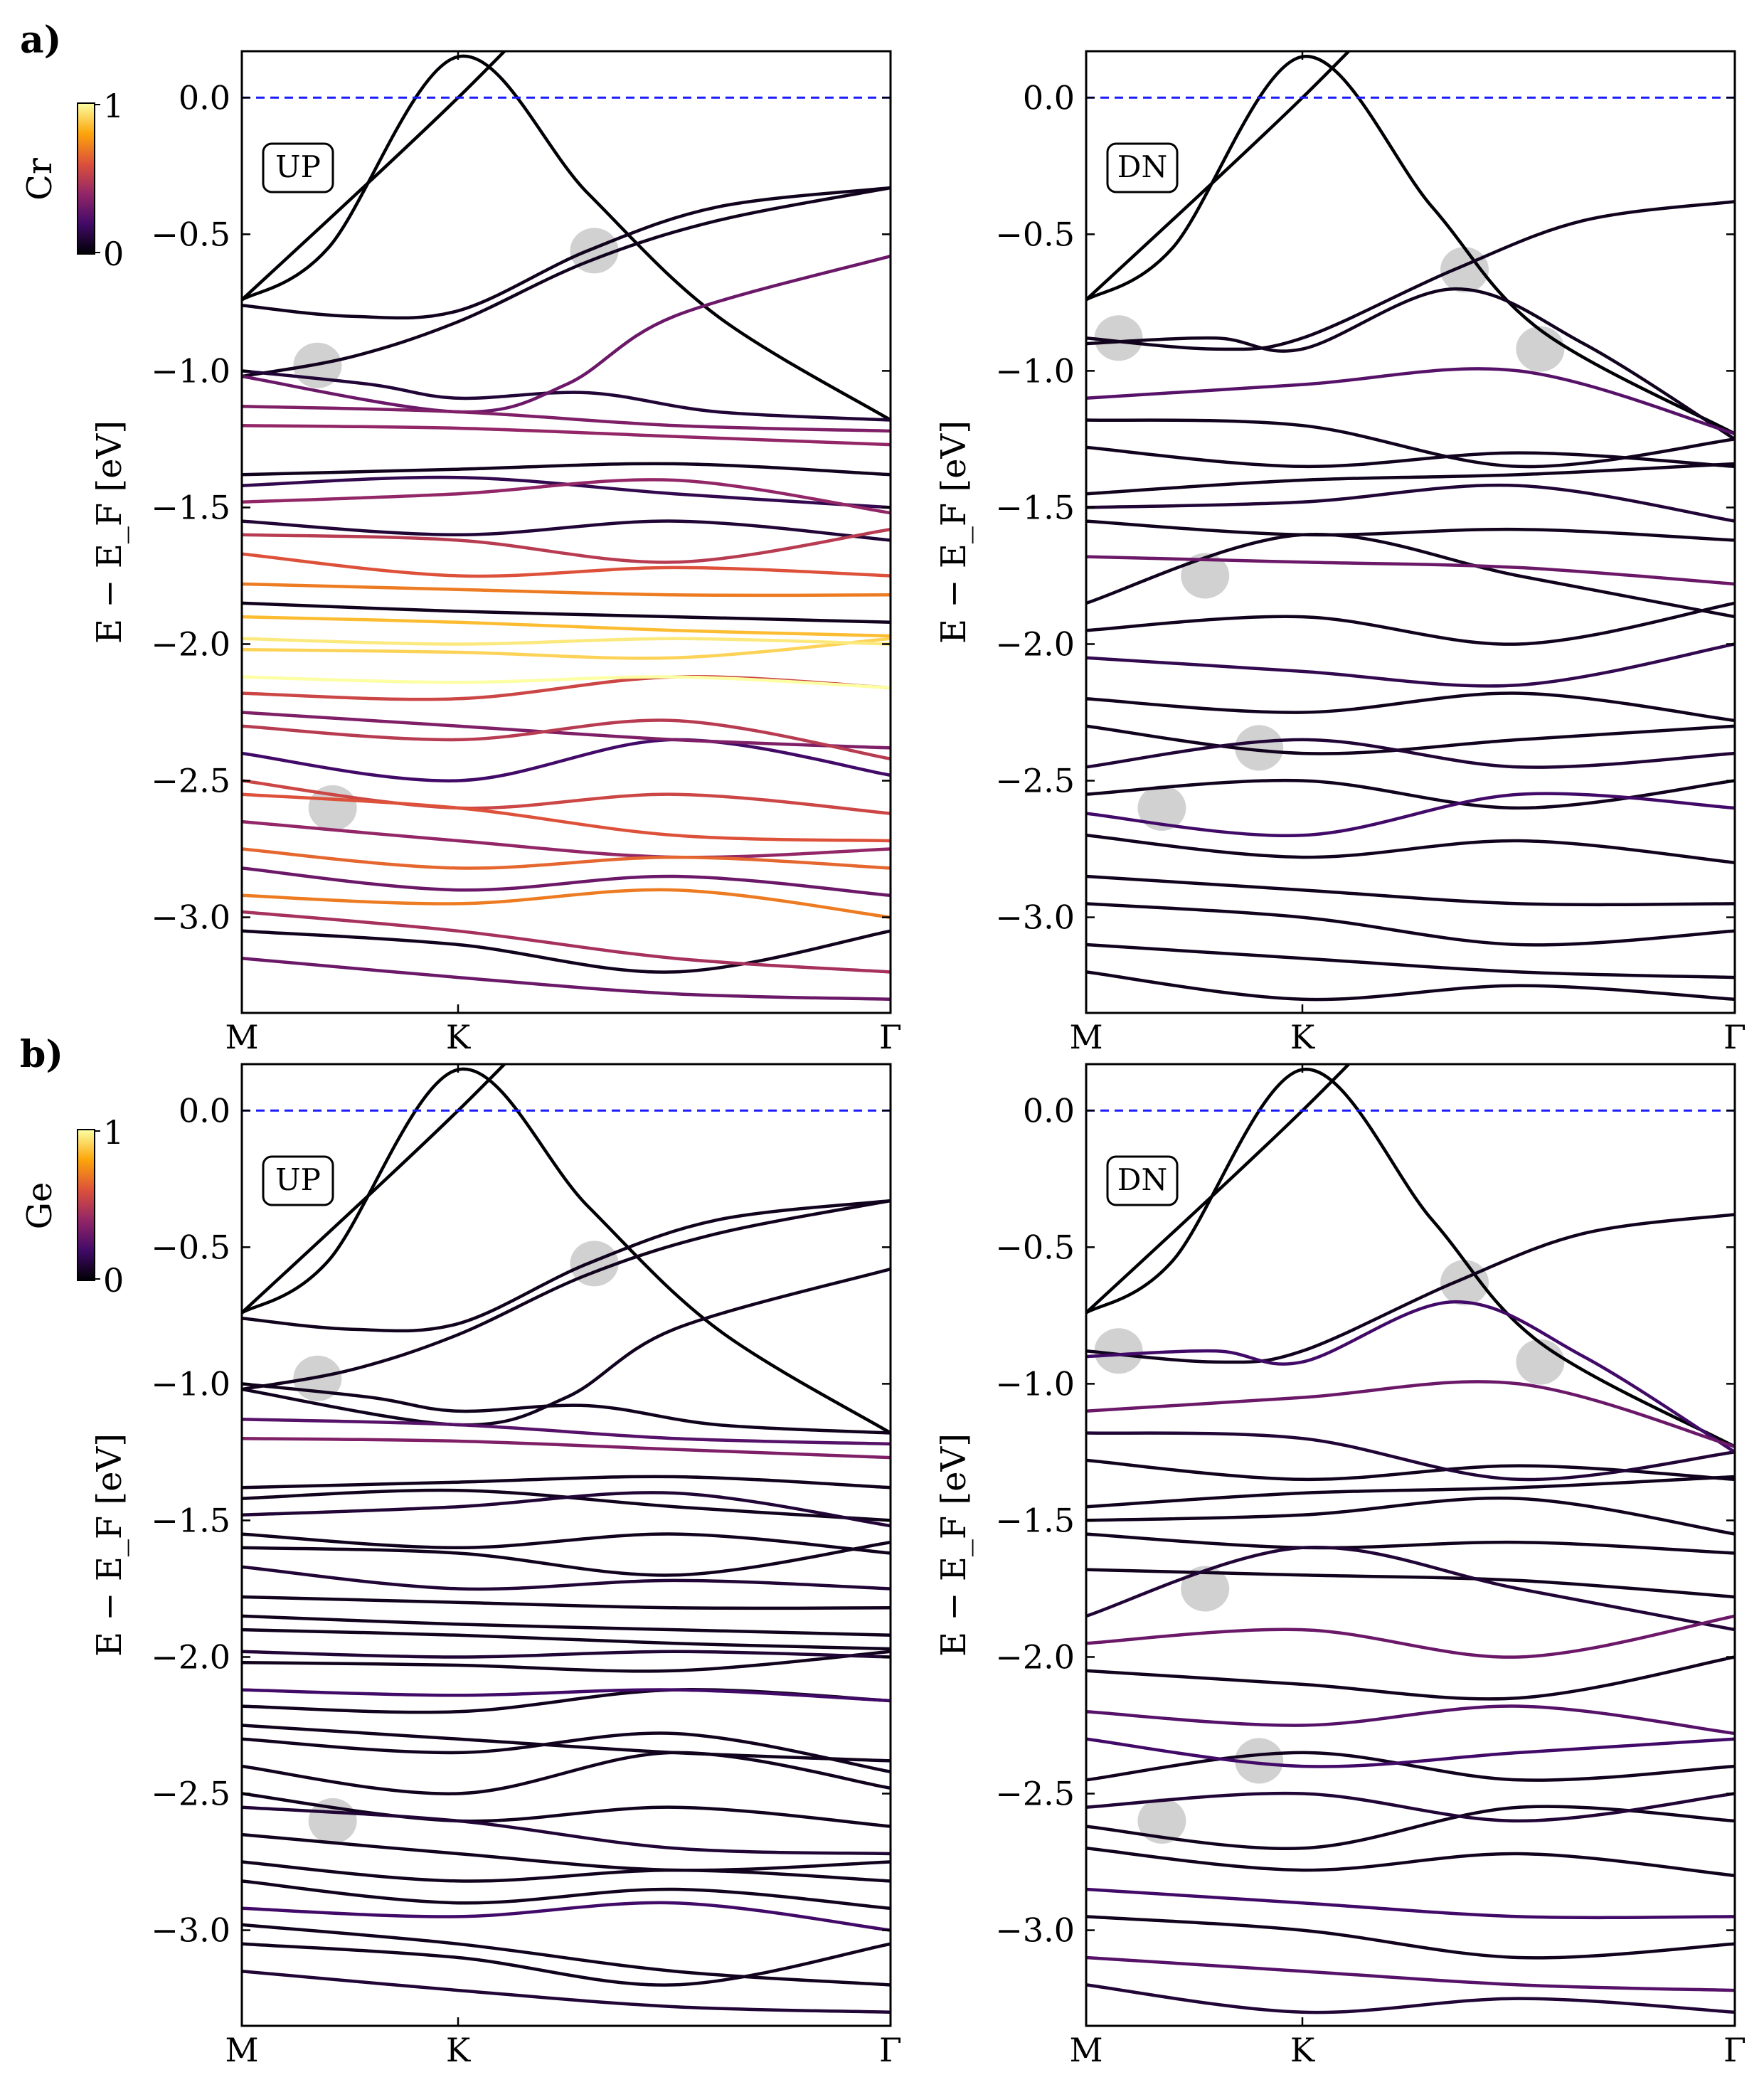 The width and height of the screenshot is (1764, 2092). I want to click on colorbar-a-element-label: Cr, so click(40, 179).